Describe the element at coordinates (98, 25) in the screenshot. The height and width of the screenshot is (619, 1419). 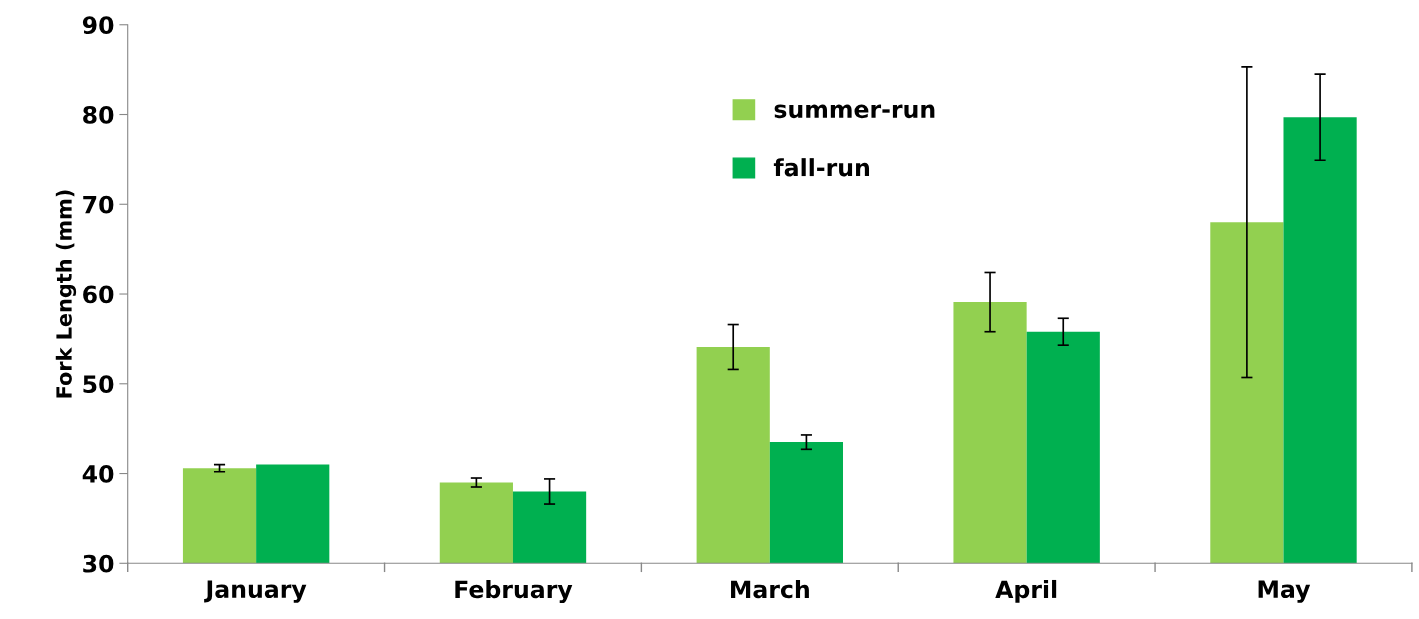
I see `y-tick-label: 90` at that location.